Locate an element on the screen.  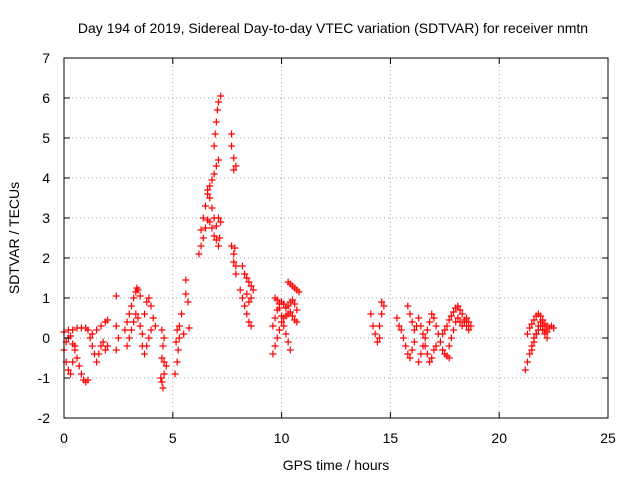
x-tick-label: 15 is located at coordinates (391, 438).